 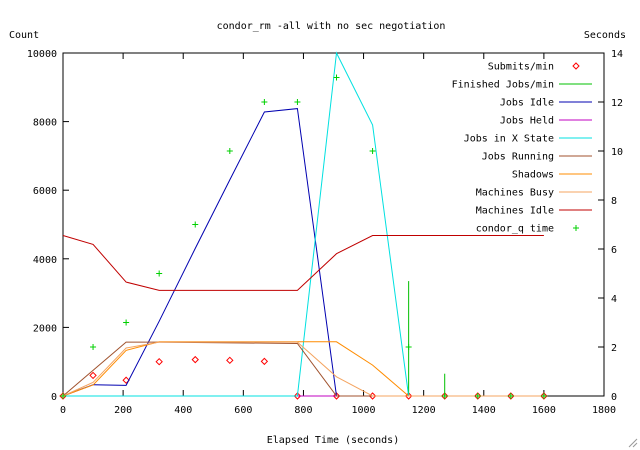 I want to click on x-tick-label: 0, so click(x=63, y=410).